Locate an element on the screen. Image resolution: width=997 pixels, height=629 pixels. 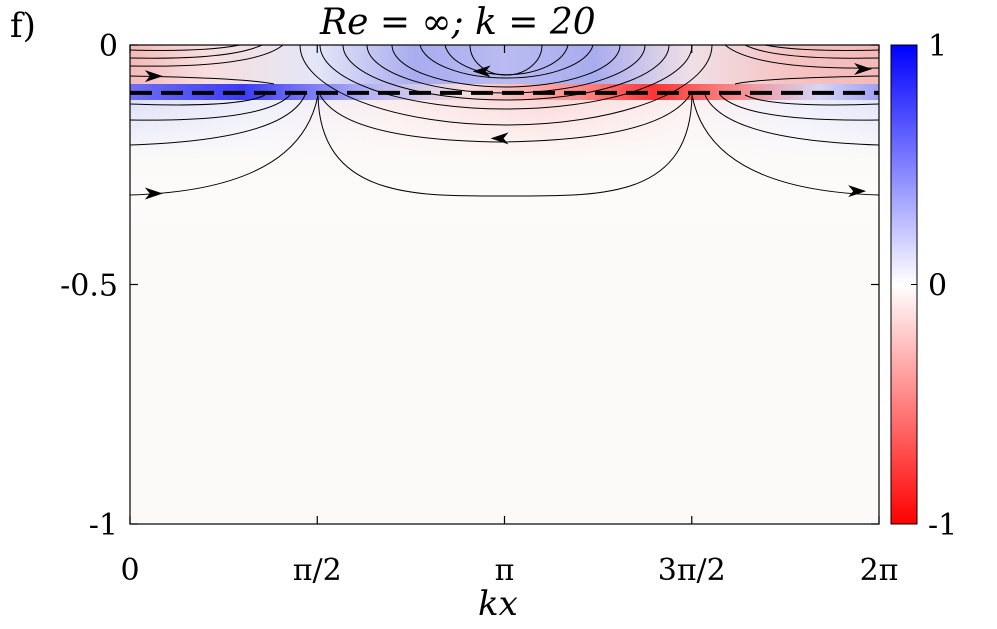
x-tick-label: π/2 is located at coordinates (317, 570).